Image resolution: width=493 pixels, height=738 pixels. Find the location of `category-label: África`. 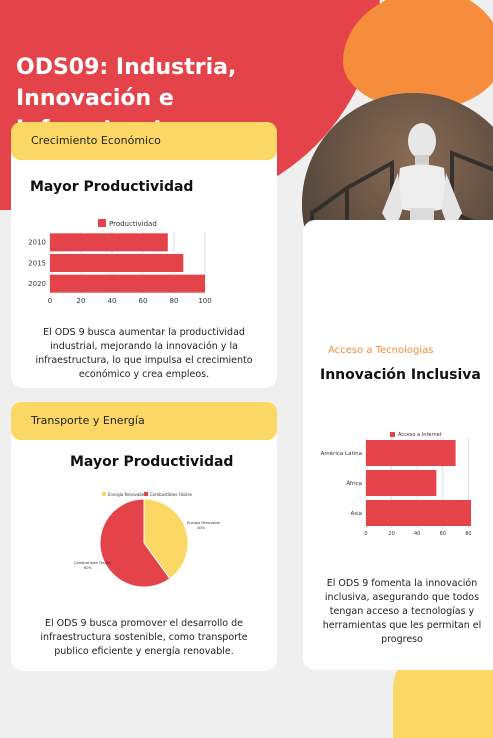

category-label: África is located at coordinates (354, 483).